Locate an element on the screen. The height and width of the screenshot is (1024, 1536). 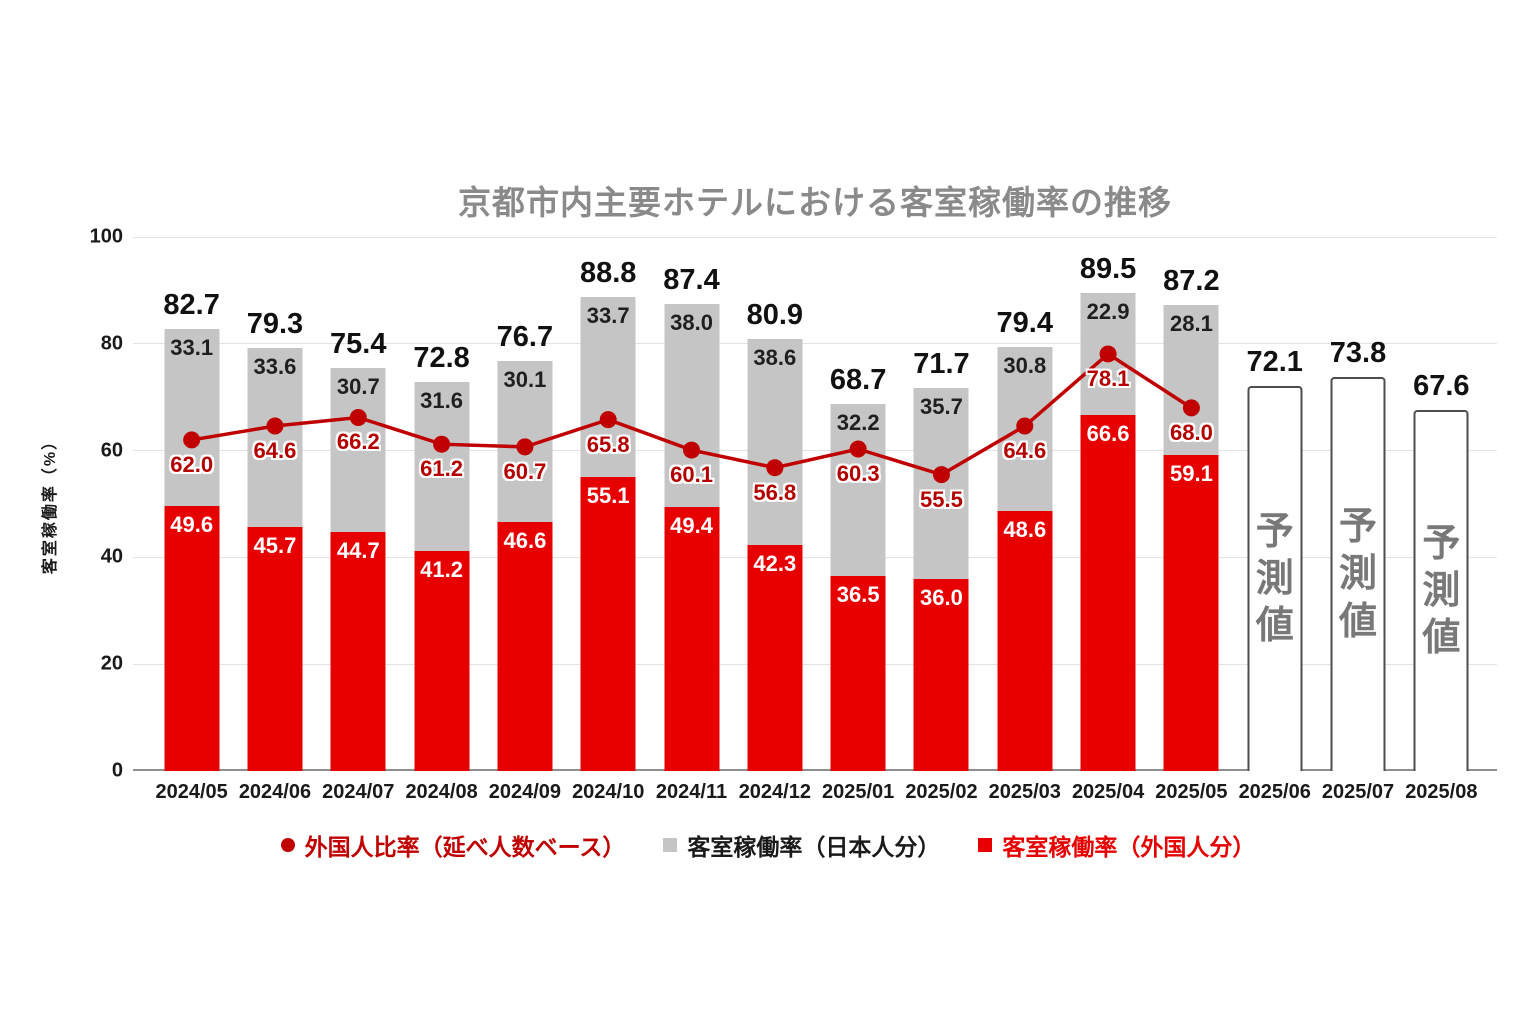
value-label-japanese: 30.8 is located at coordinates (1025, 365).